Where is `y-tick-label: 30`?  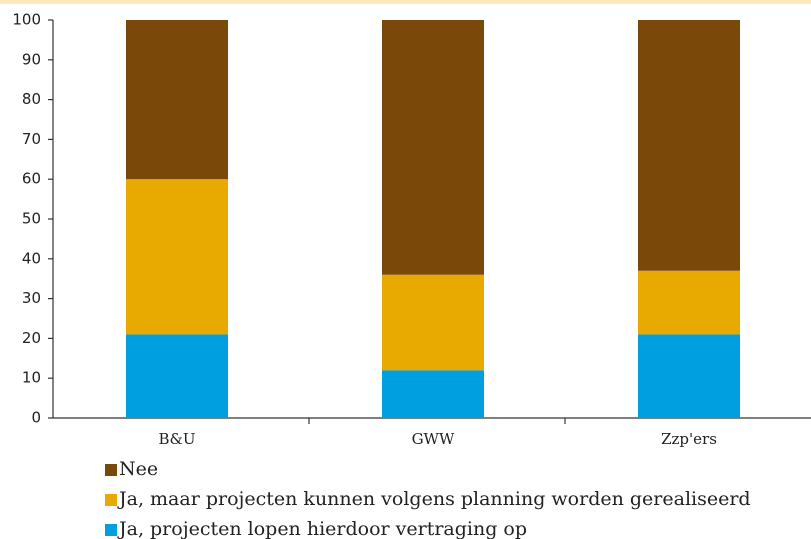
y-tick-label: 30 is located at coordinates (31, 298).